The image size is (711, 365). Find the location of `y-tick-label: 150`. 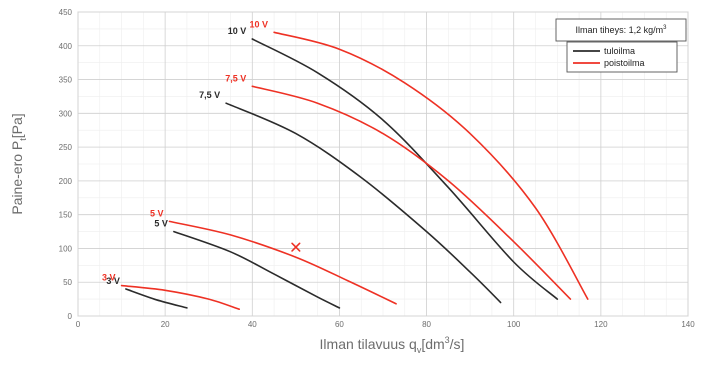

y-tick-label: 150 is located at coordinates (66, 215).